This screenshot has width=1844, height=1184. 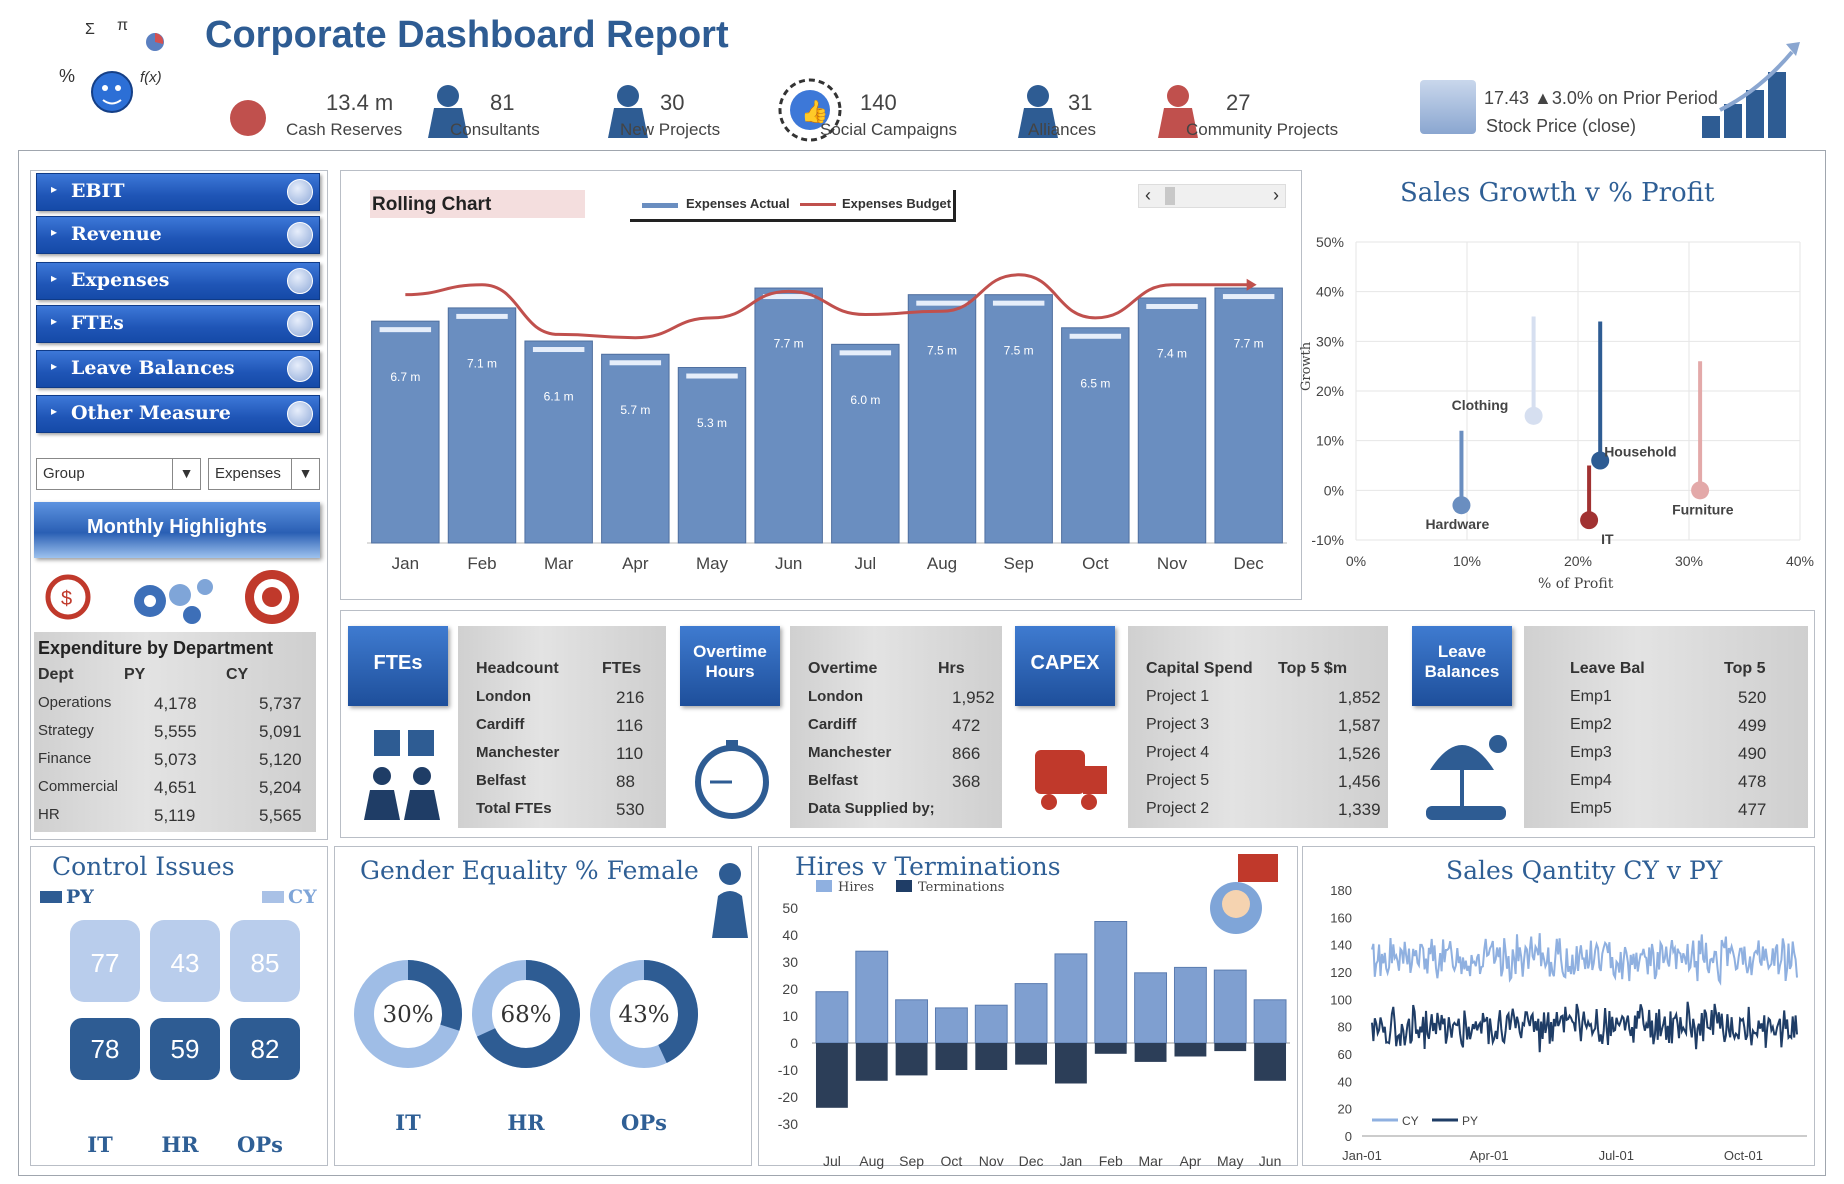 I want to click on x-tick-label: Apr, so click(x=1191, y=1161).